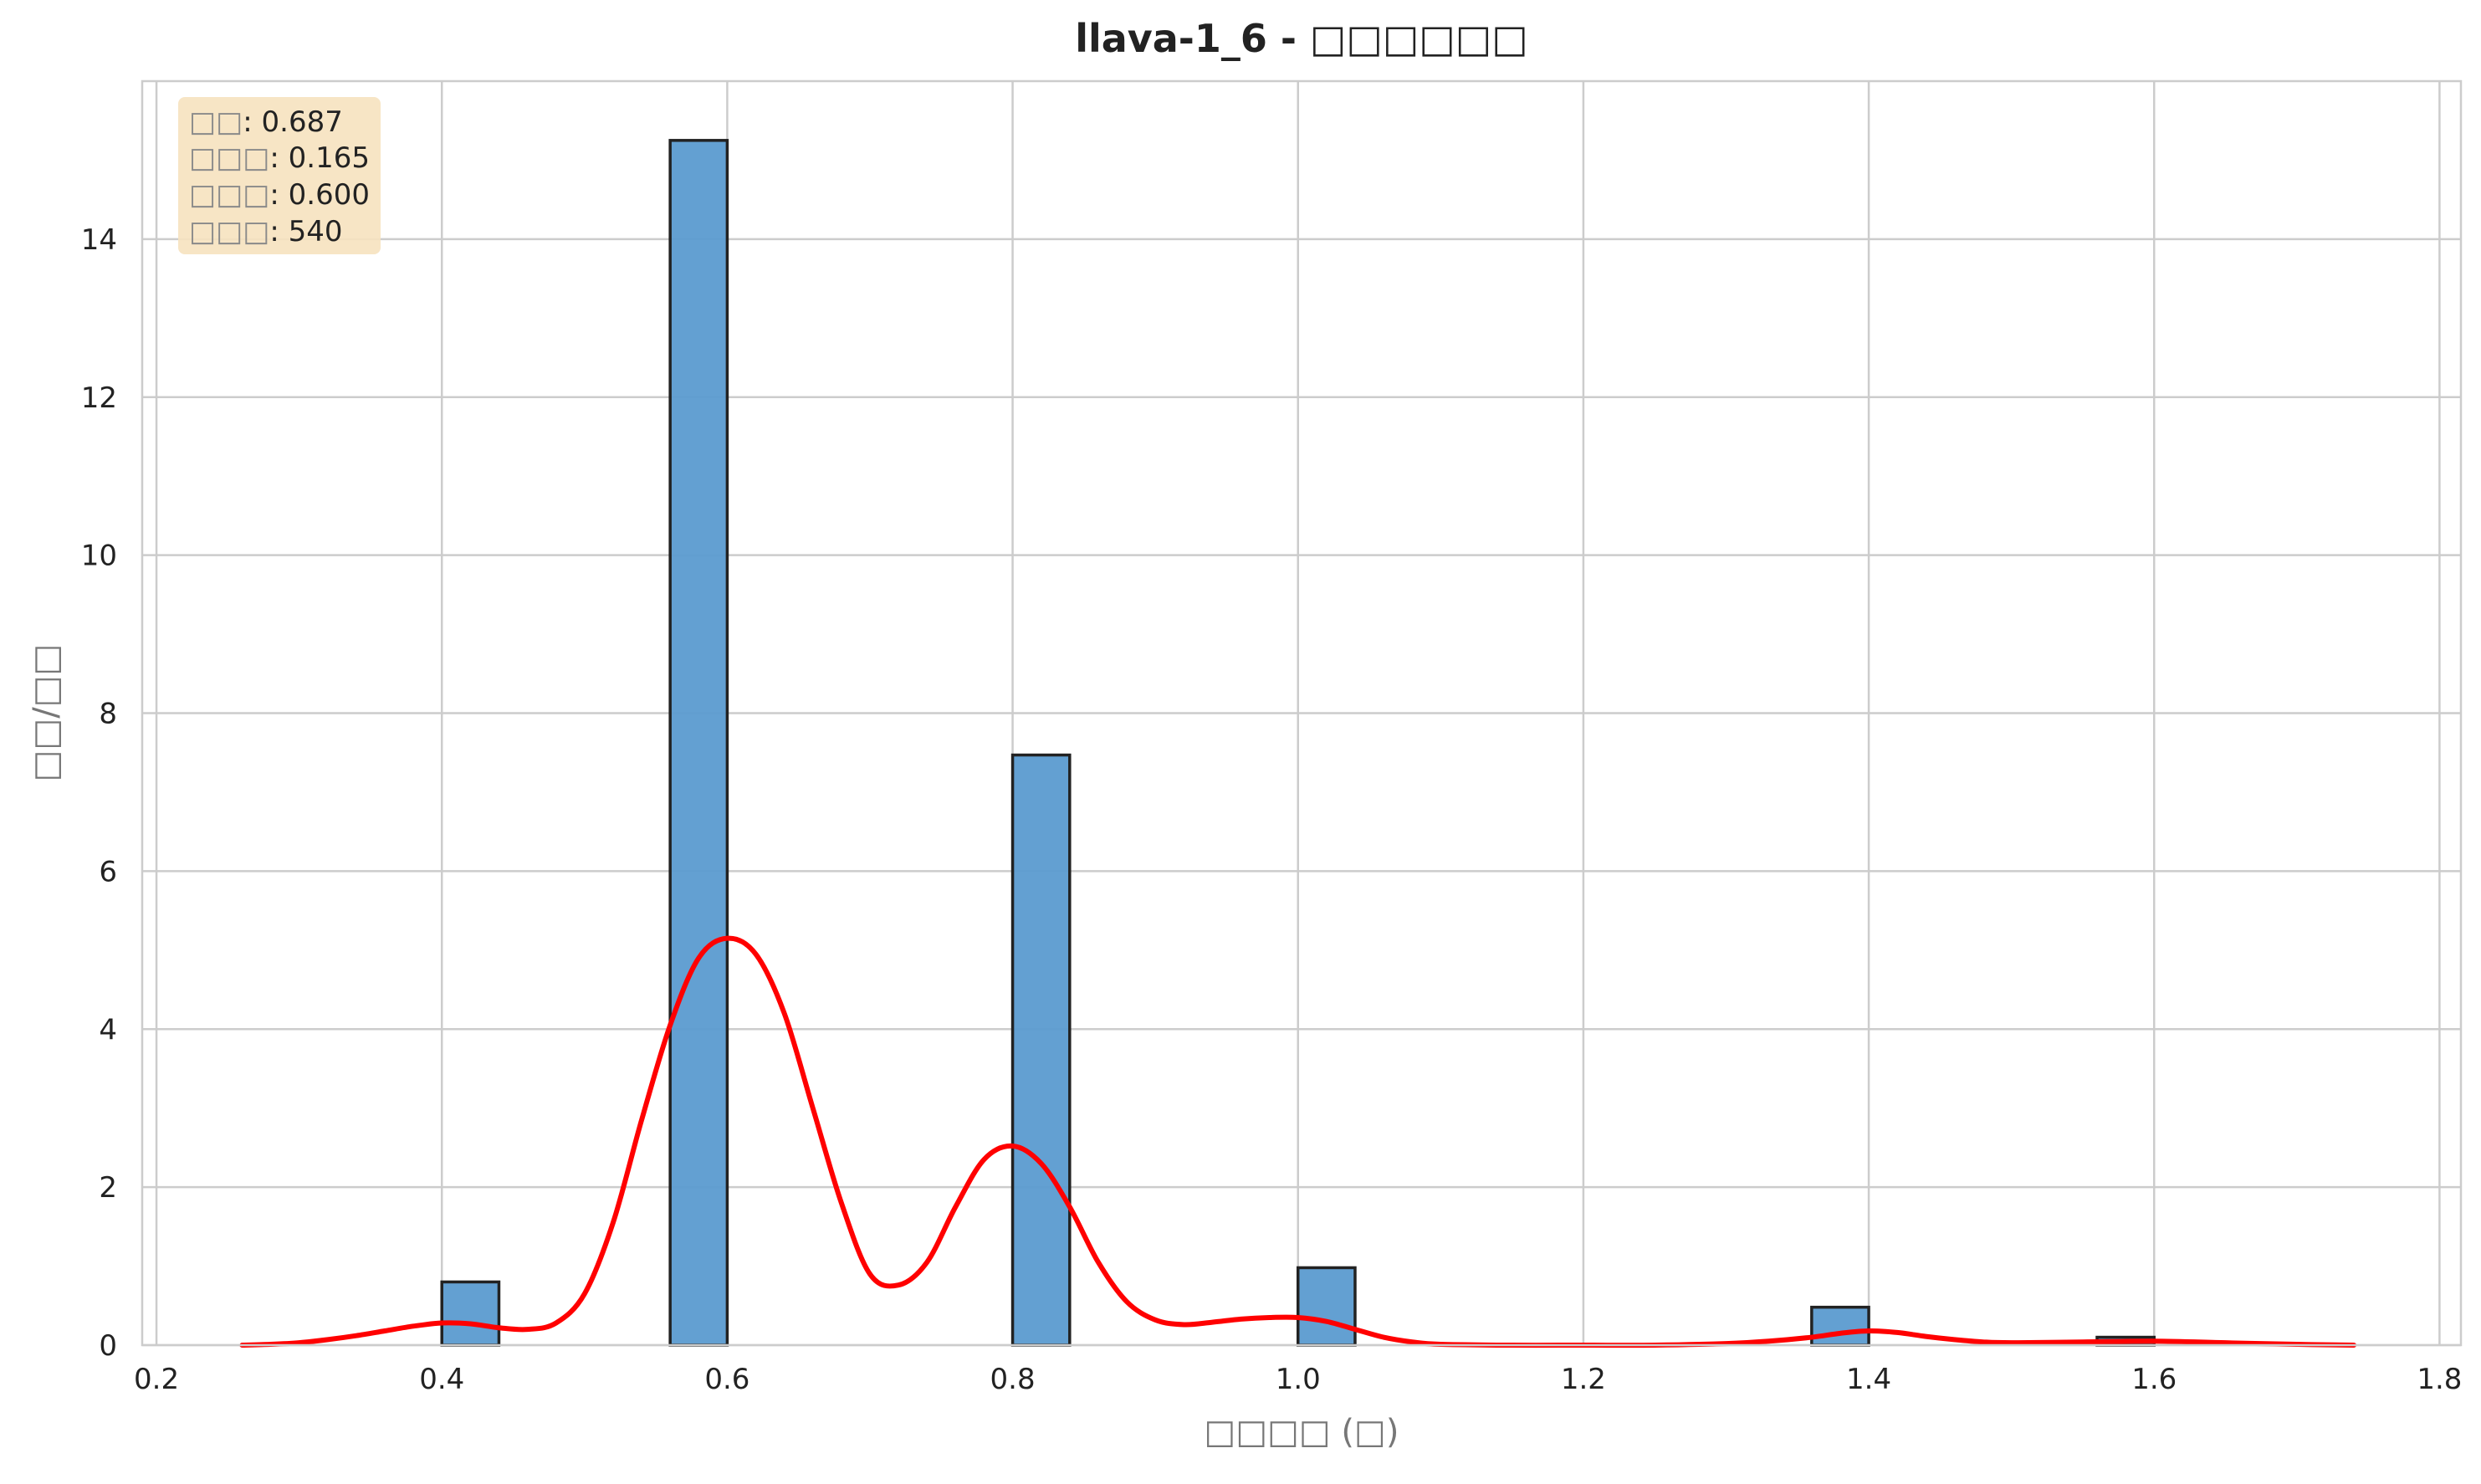 Image resolution: width=2481 pixels, height=1484 pixels. I want to click on x-tick-label: 1.8, so click(2439, 1379).